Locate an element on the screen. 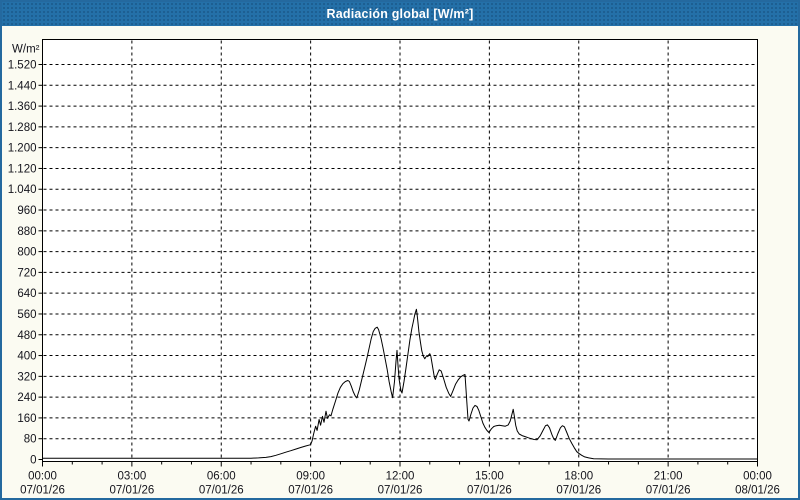 The height and width of the screenshot is (500, 800). y-tick-label: 960 is located at coordinates (26, 211).